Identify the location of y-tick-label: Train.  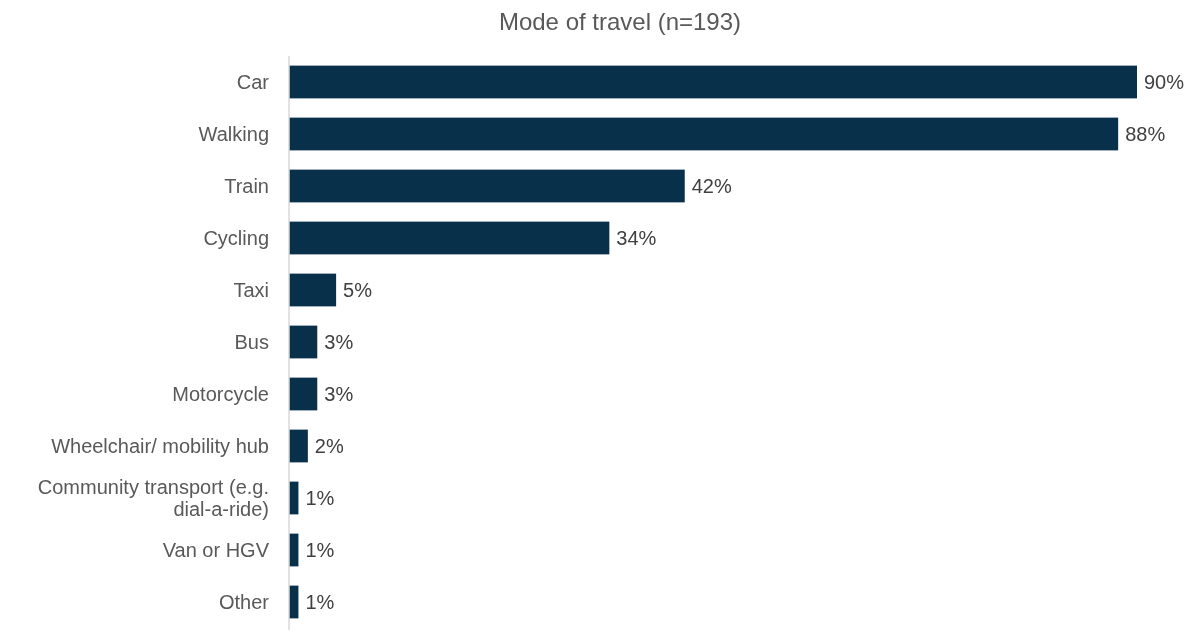
(246, 186).